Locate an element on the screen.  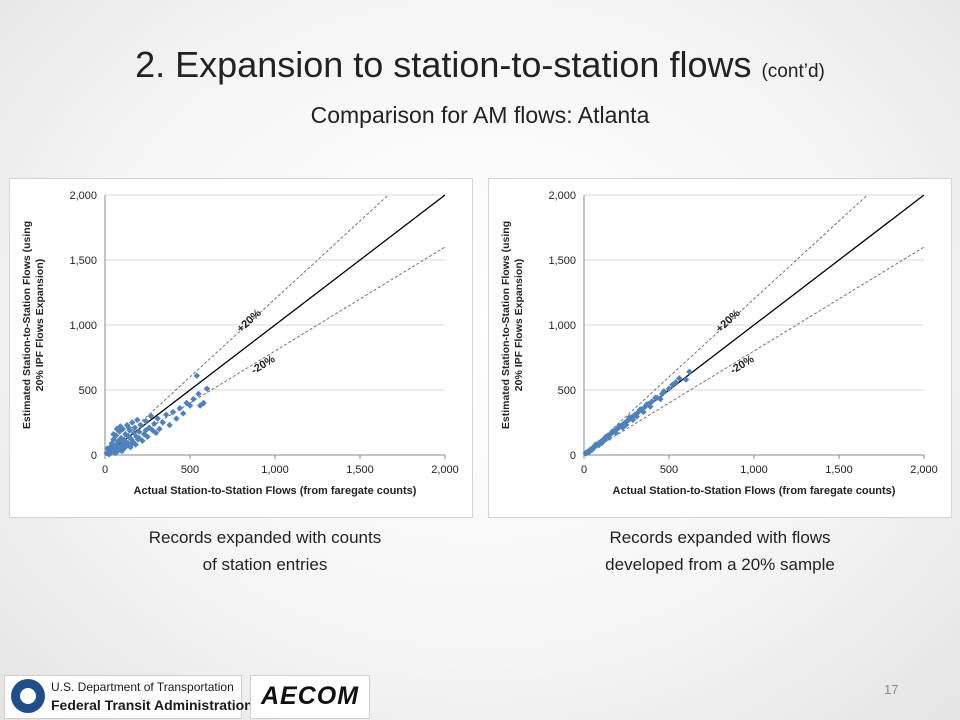
aecom-logo-text: AECOM is located at coordinates (310, 696).